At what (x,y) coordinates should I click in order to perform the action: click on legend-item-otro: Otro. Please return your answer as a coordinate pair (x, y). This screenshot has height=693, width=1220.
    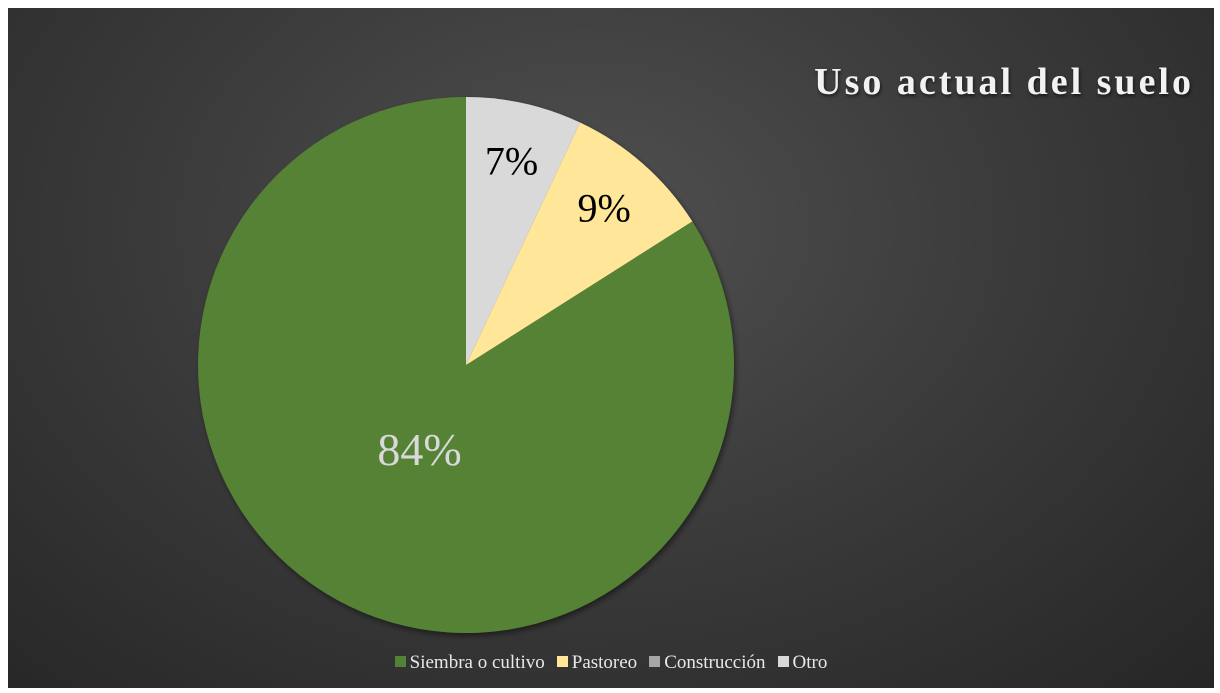
    Looking at the image, I should click on (802, 662).